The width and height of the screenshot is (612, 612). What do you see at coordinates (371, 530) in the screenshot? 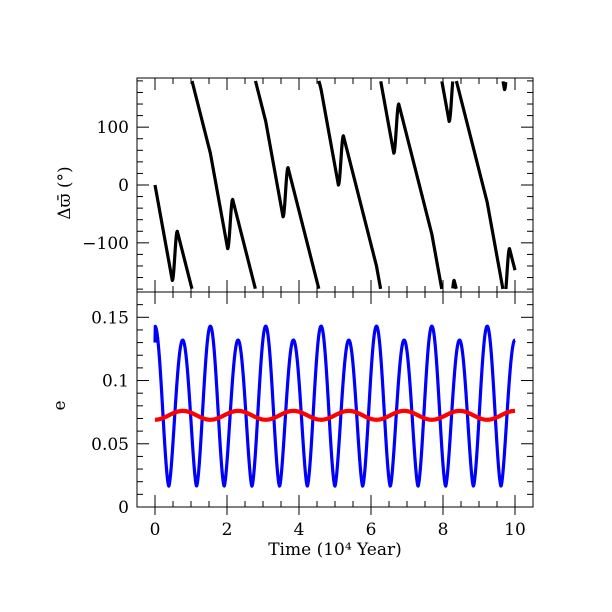
I see `x-tick-label: 6` at bounding box center [371, 530].